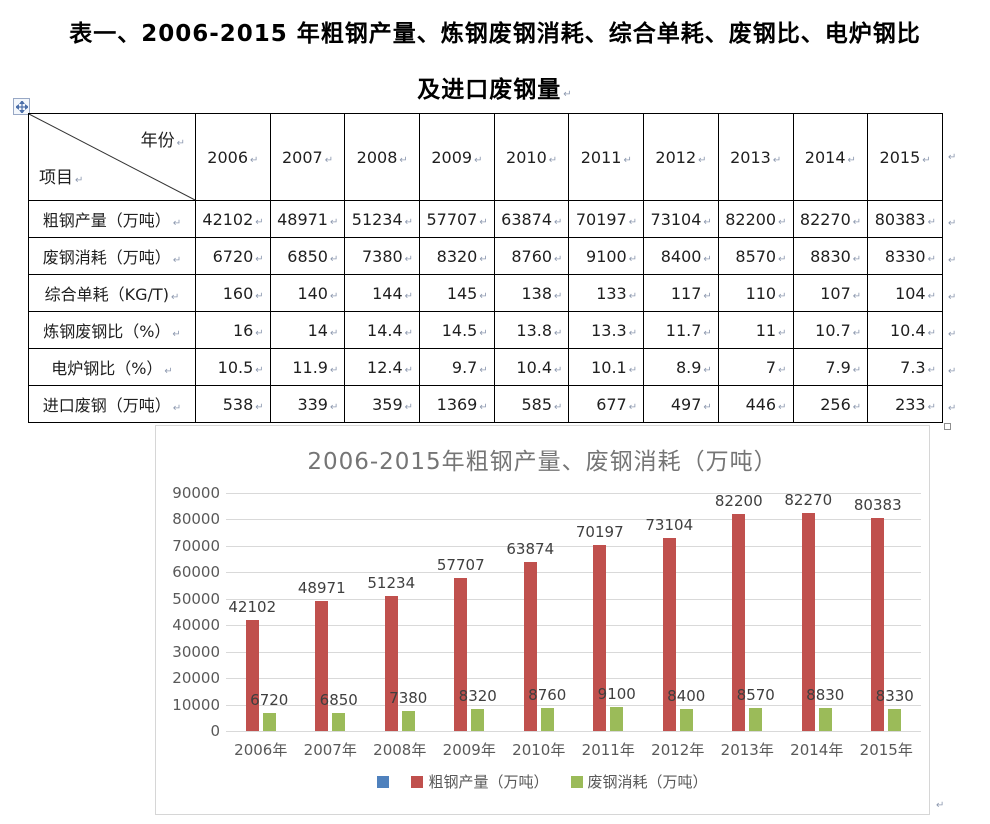 Image resolution: width=990 pixels, height=824 pixels. What do you see at coordinates (377, 219) in the screenshot?
I see `cell-value: 51234` at bounding box center [377, 219].